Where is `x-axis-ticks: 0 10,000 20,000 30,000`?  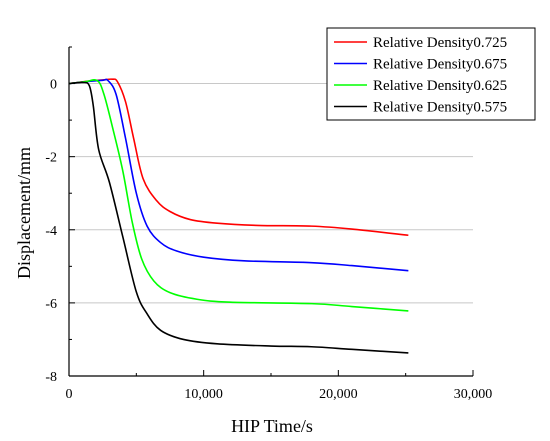 x-axis-ticks: 0 10,000 20,000 30,000 is located at coordinates (279, 386).